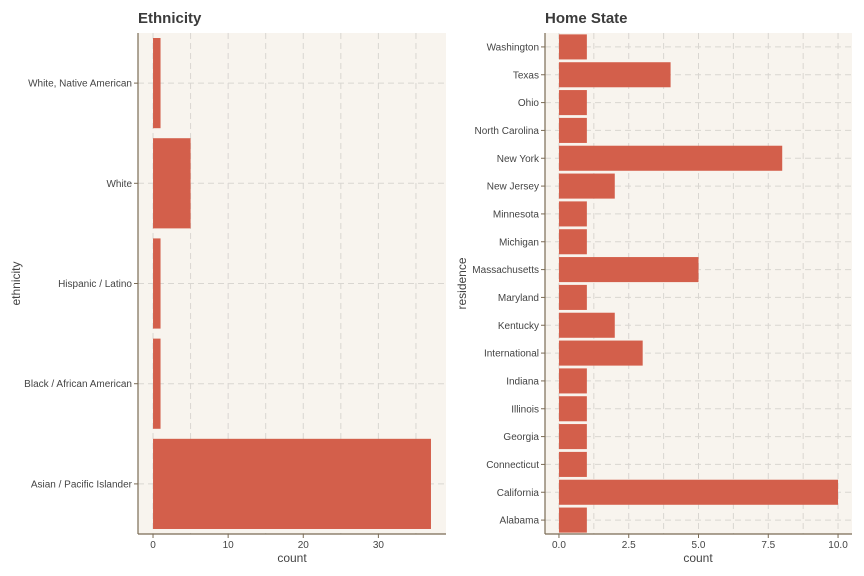  I want to click on home-state-y-tick-label: Washington, so click(513, 47).